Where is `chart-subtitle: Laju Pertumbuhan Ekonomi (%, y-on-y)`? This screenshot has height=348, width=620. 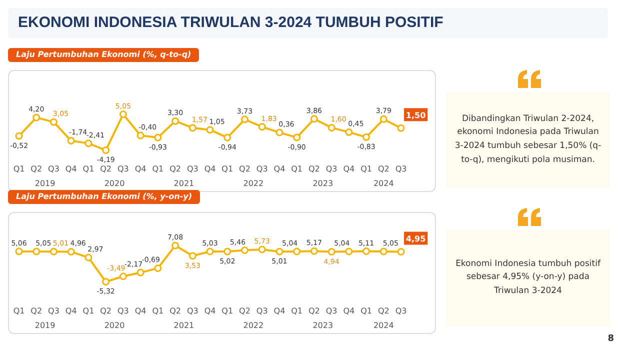
chart-subtitle: Laju Pertumbuhan Ekonomi (%, y-on-y) is located at coordinates (104, 197).